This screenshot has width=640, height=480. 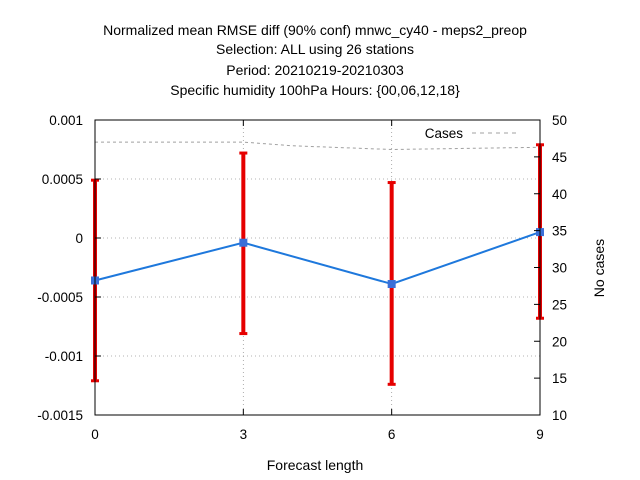 I want to click on y-tick-label: 0.001, so click(x=66, y=120).